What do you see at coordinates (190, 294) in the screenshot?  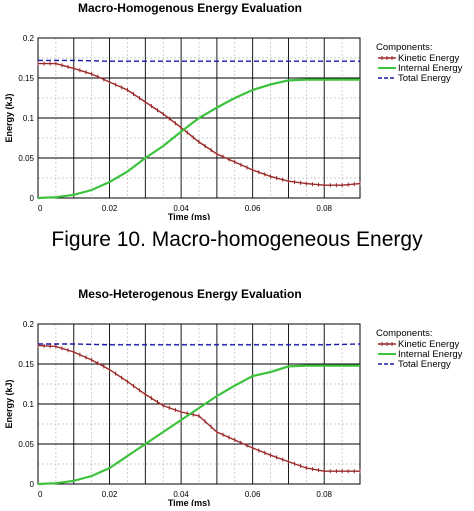 I see `chart-title: Meso-Heterogenous Energy Evaluation` at bounding box center [190, 294].